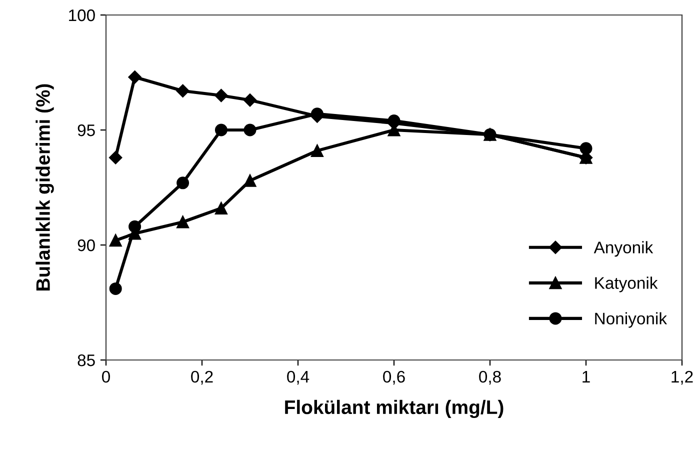 The height and width of the screenshot is (451, 695). I want to click on x-axis-title: Flokülant miktarı (mg/L), so click(394, 409).